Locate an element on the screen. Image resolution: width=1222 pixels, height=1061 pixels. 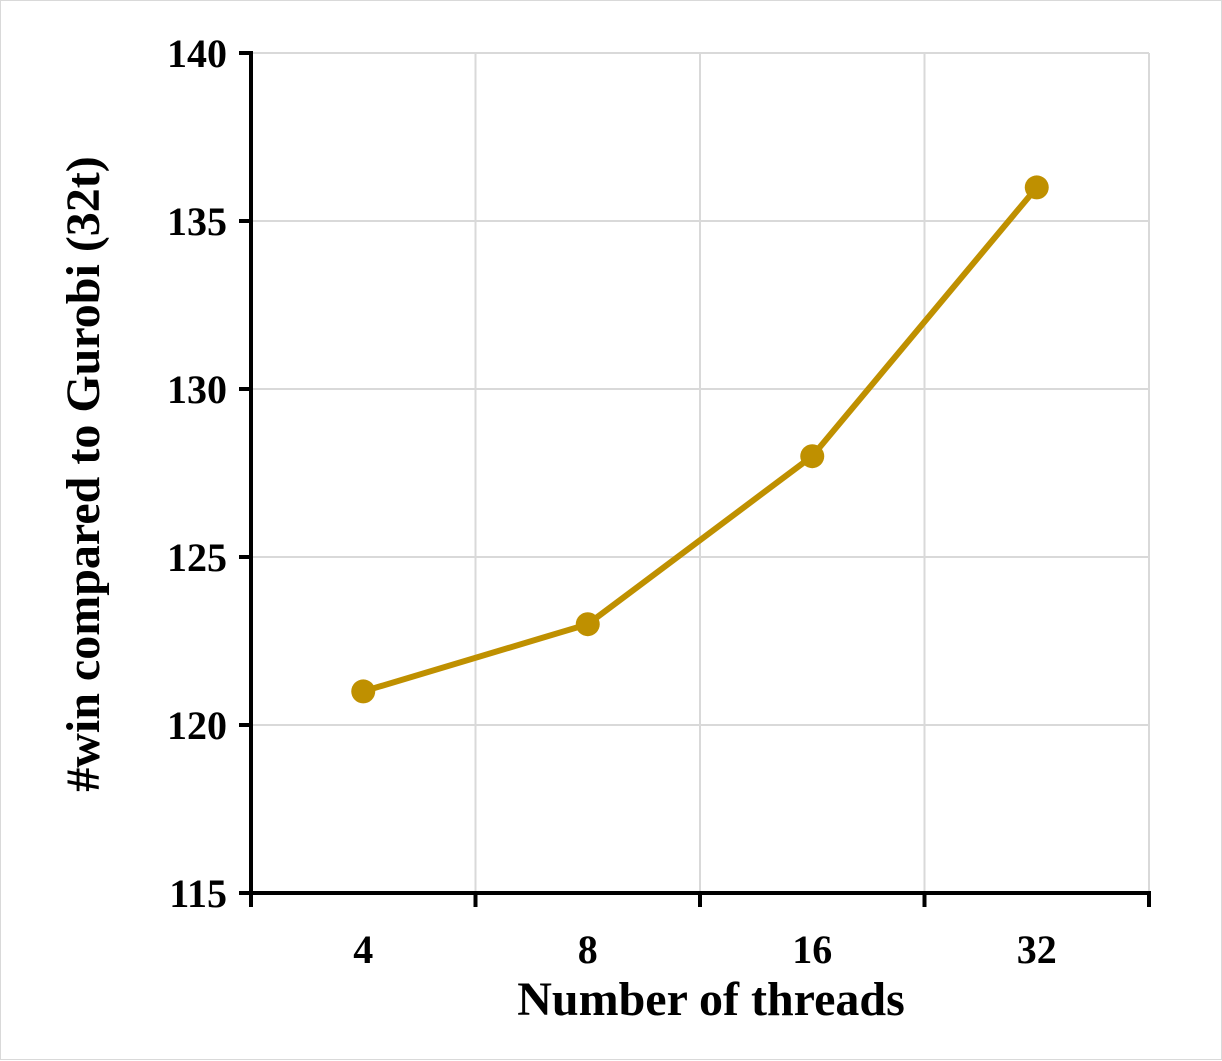
y-tick-label: 140 is located at coordinates (197, 53).